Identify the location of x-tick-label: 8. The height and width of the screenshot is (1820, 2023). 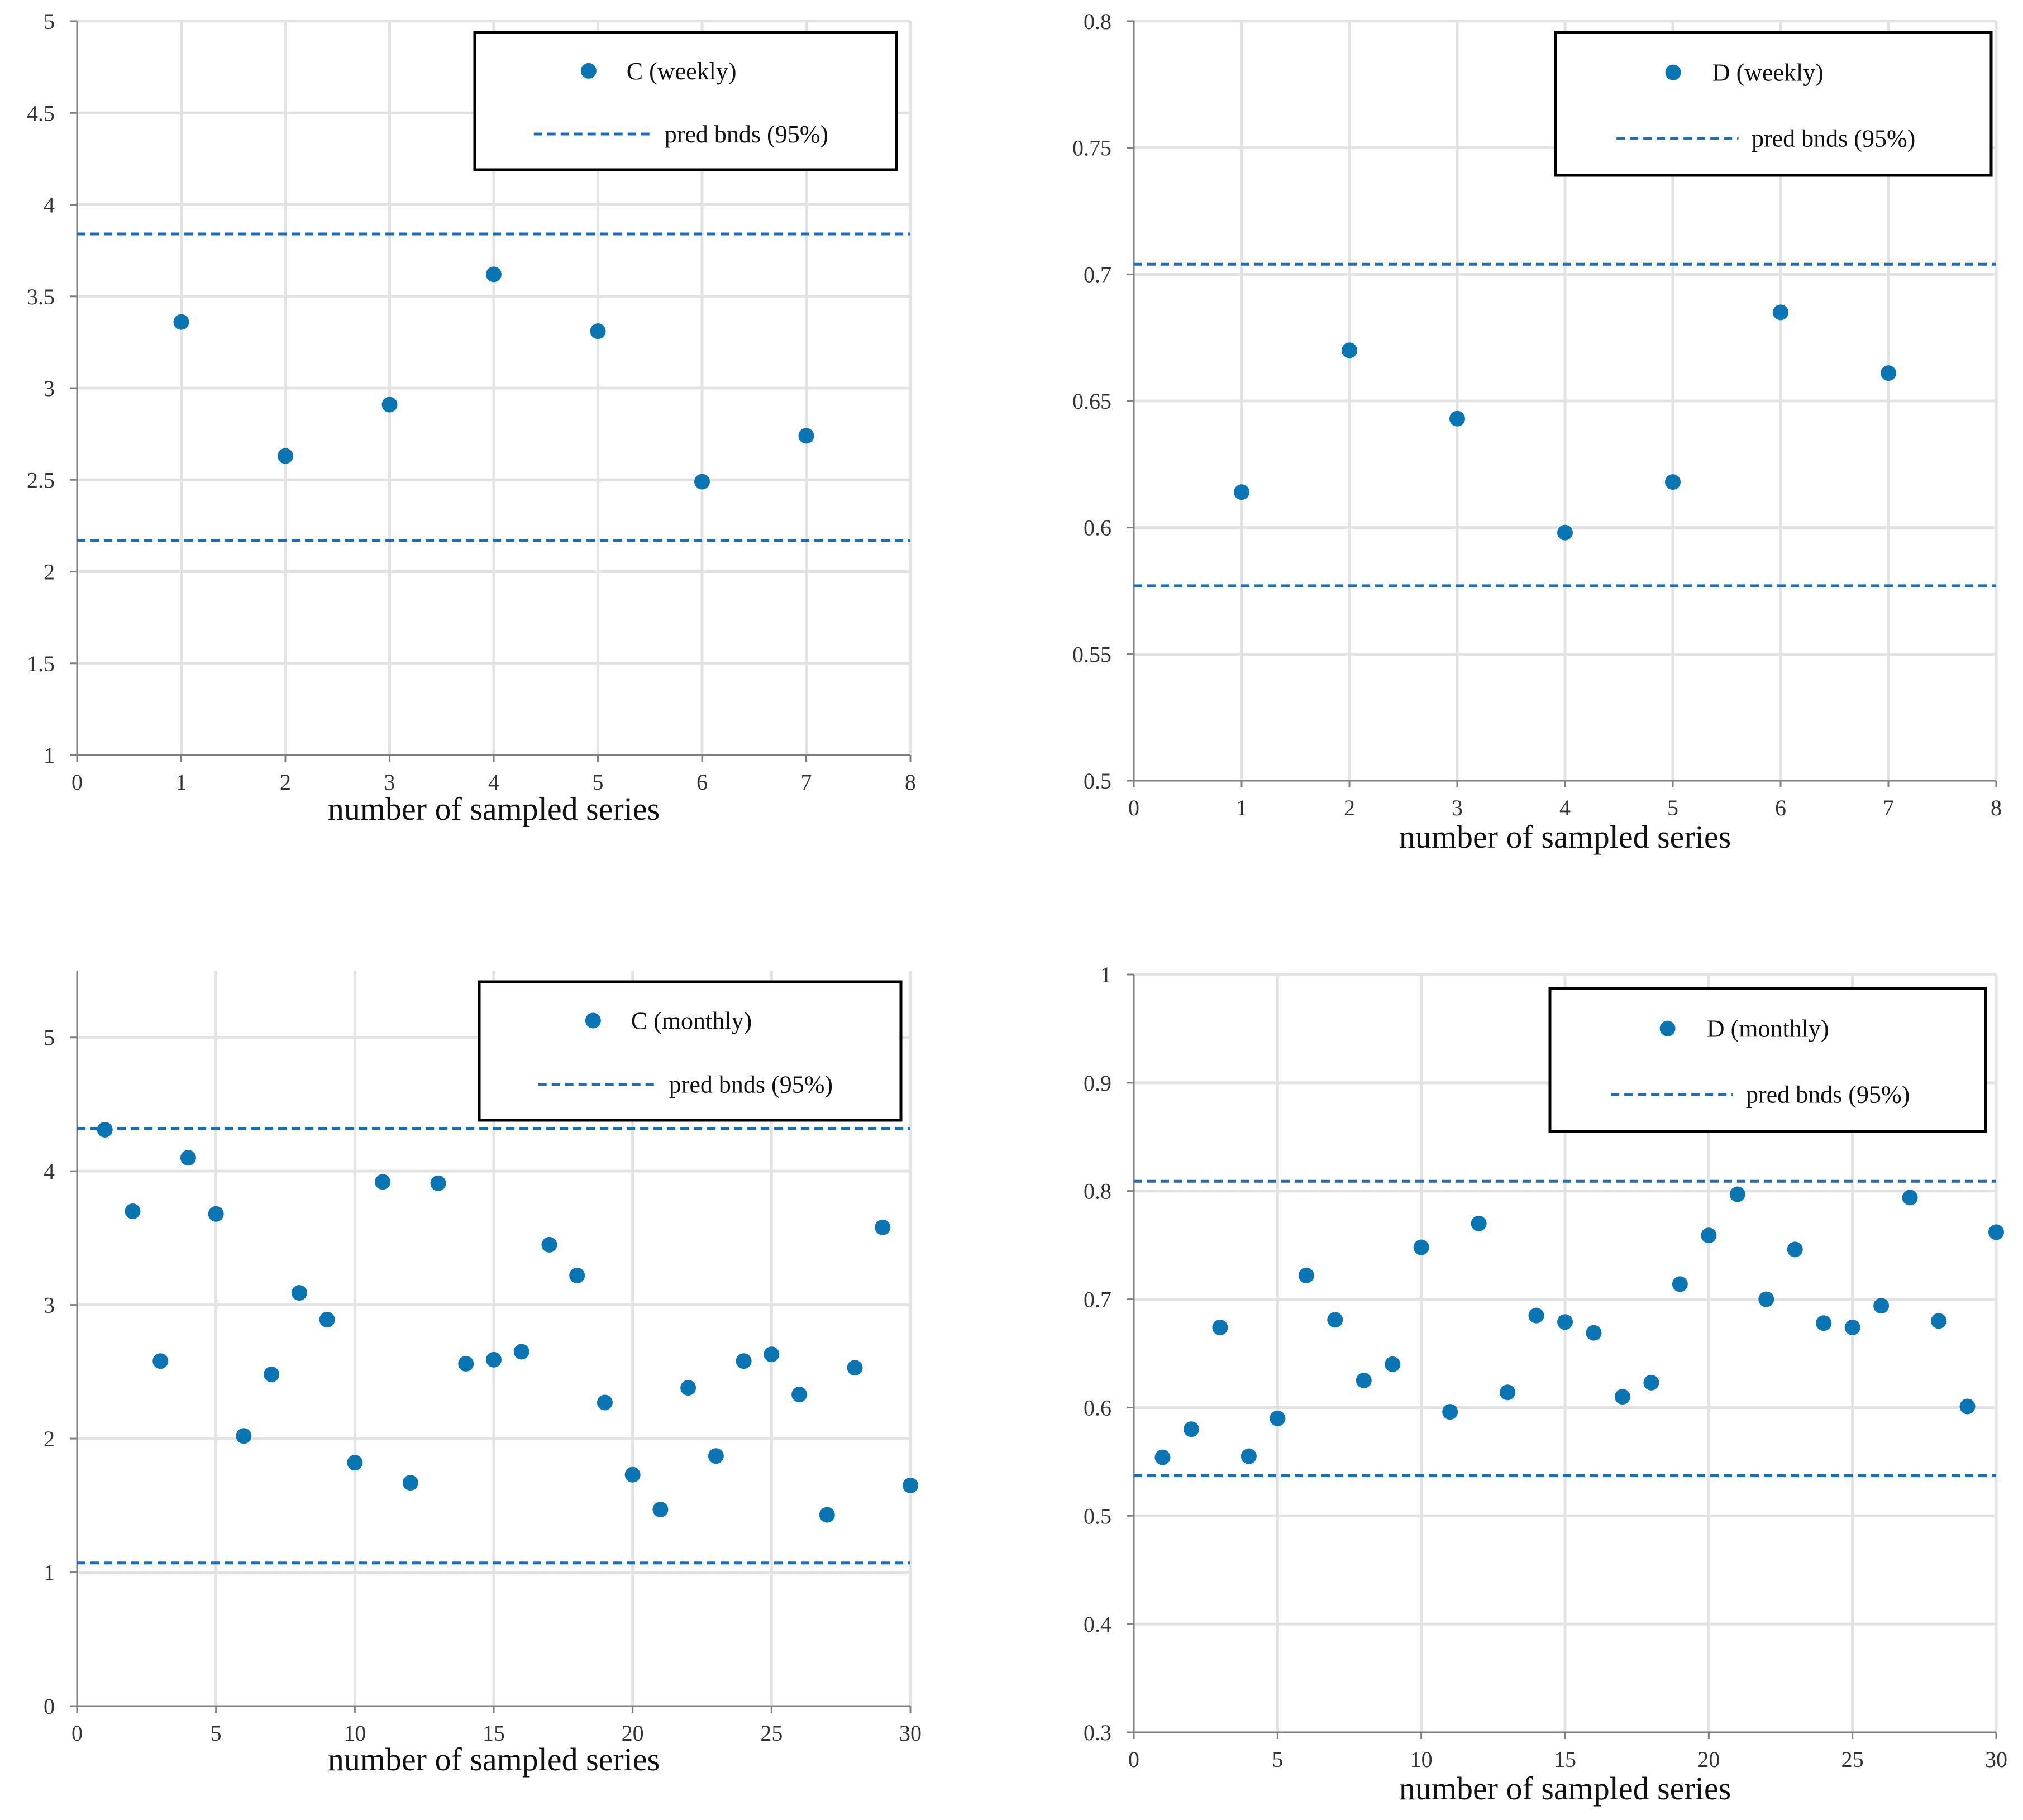
(1996, 808).